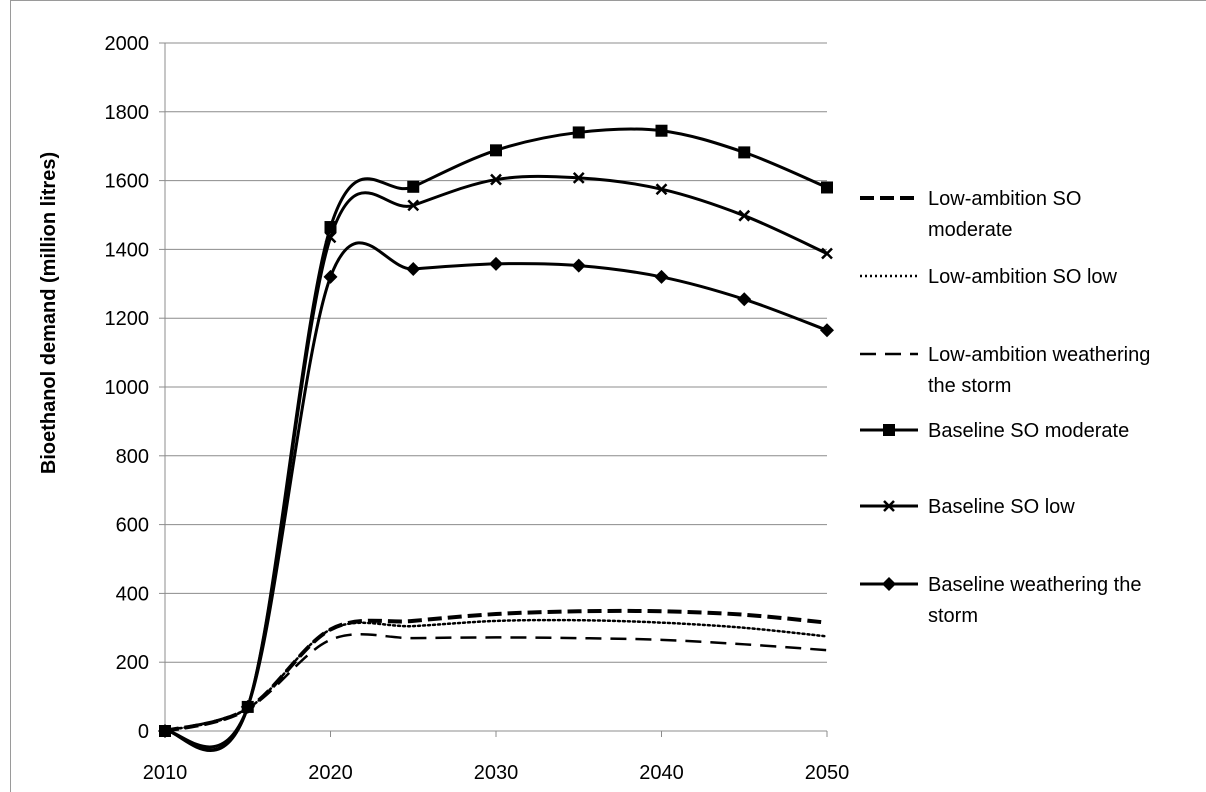 The image size is (1206, 792). Describe the element at coordinates (1004, 199) in the screenshot. I see `legend-label: Low-ambition SO` at that location.